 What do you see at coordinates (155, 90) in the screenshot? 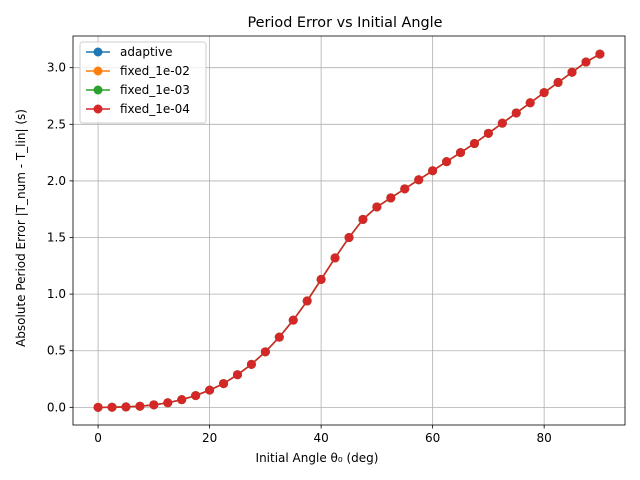
I see `legend-label: fixed_1e-03` at bounding box center [155, 90].